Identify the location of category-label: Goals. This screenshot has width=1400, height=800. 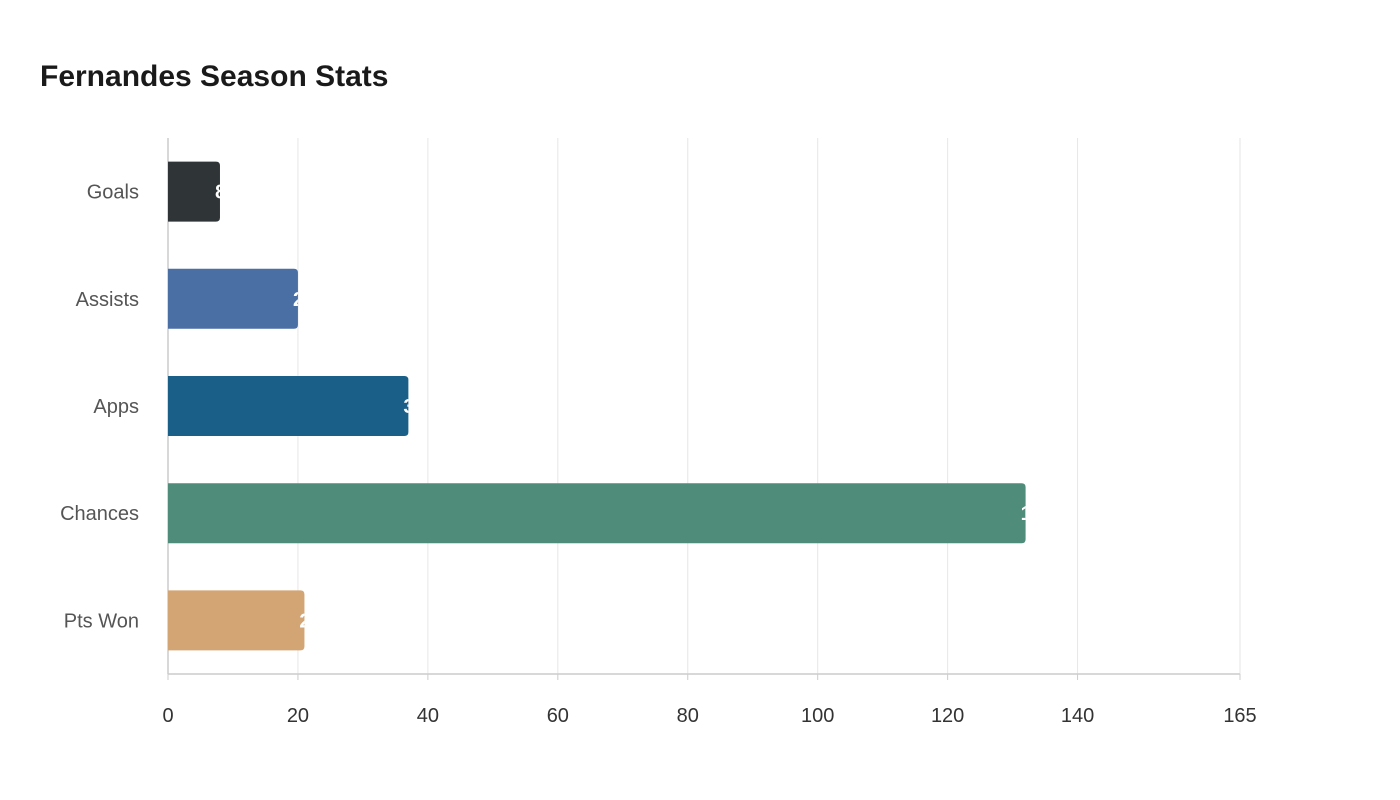
(113, 193).